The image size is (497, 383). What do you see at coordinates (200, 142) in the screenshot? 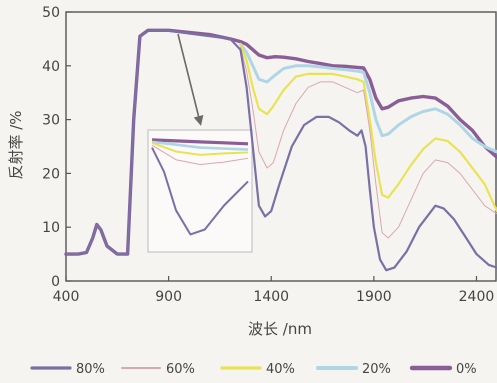
I see `inset-line-0pct` at bounding box center [200, 142].